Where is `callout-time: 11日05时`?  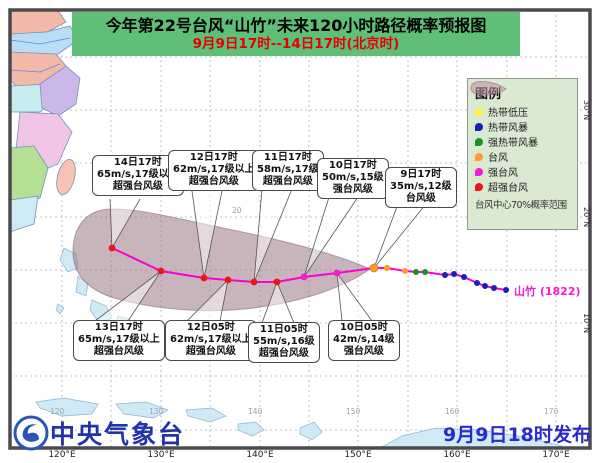 callout-time: 11日05时 is located at coordinates (283, 329).